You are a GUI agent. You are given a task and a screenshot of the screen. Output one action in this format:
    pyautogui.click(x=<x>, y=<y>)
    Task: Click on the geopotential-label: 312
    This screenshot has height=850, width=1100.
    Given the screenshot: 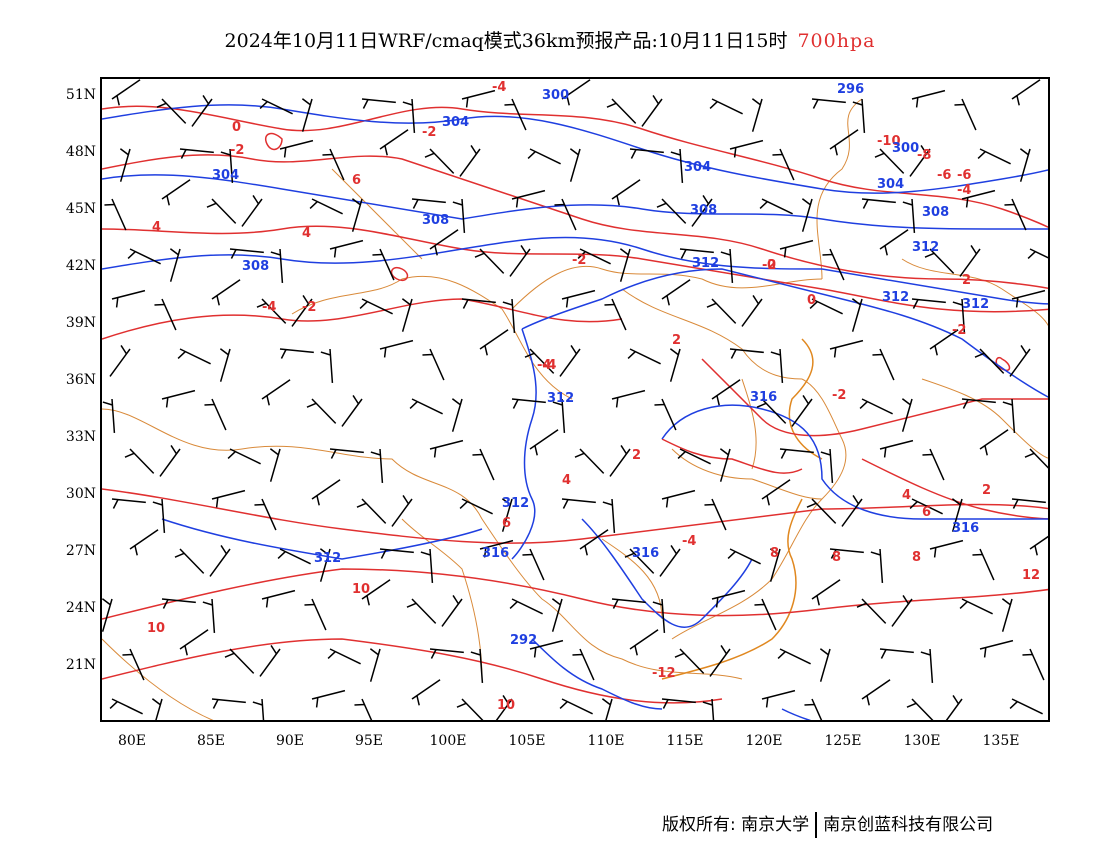 What is the action you would take?
    pyautogui.click(x=560, y=398)
    